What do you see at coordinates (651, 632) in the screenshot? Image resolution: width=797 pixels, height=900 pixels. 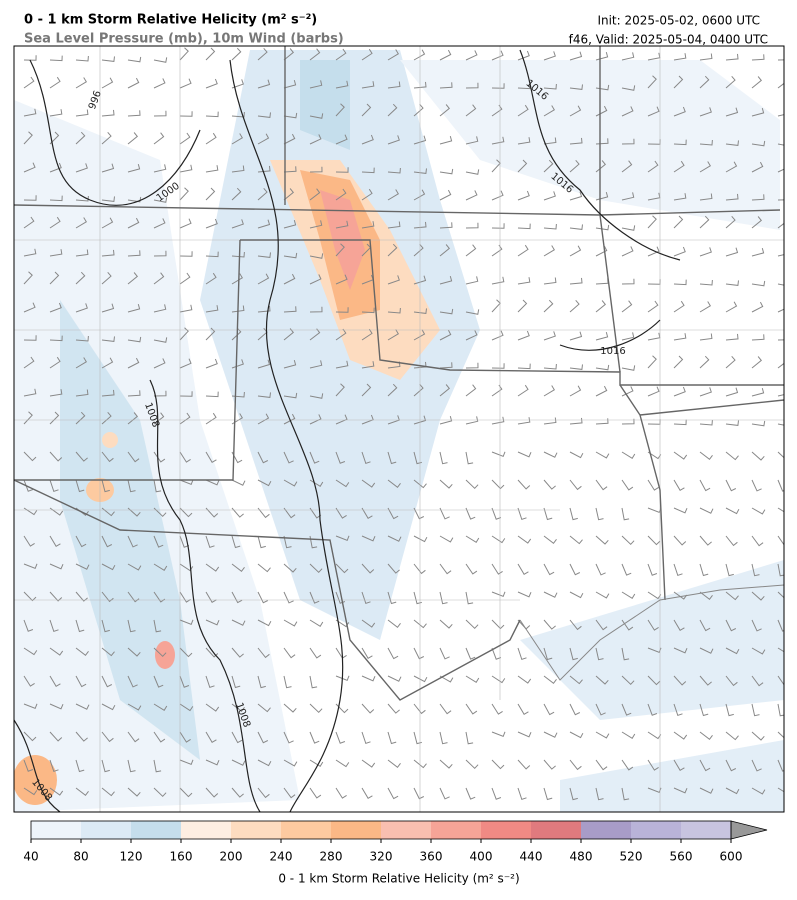 I see `coastline` at bounding box center [651, 632].